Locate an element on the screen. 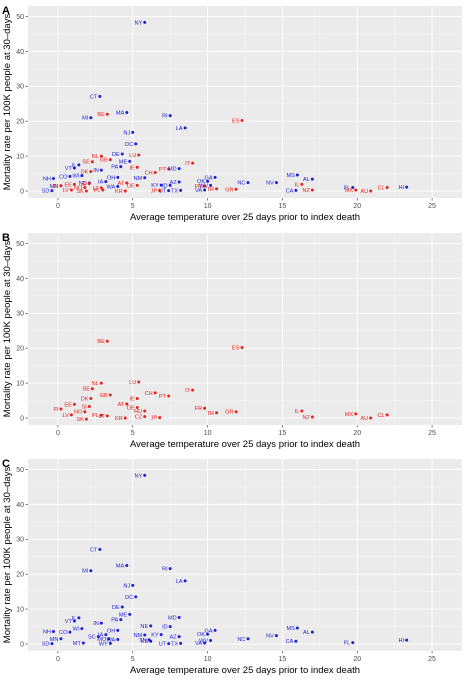 This screenshot has height=685, width=468. point-label: NC is located at coordinates (241, 184).